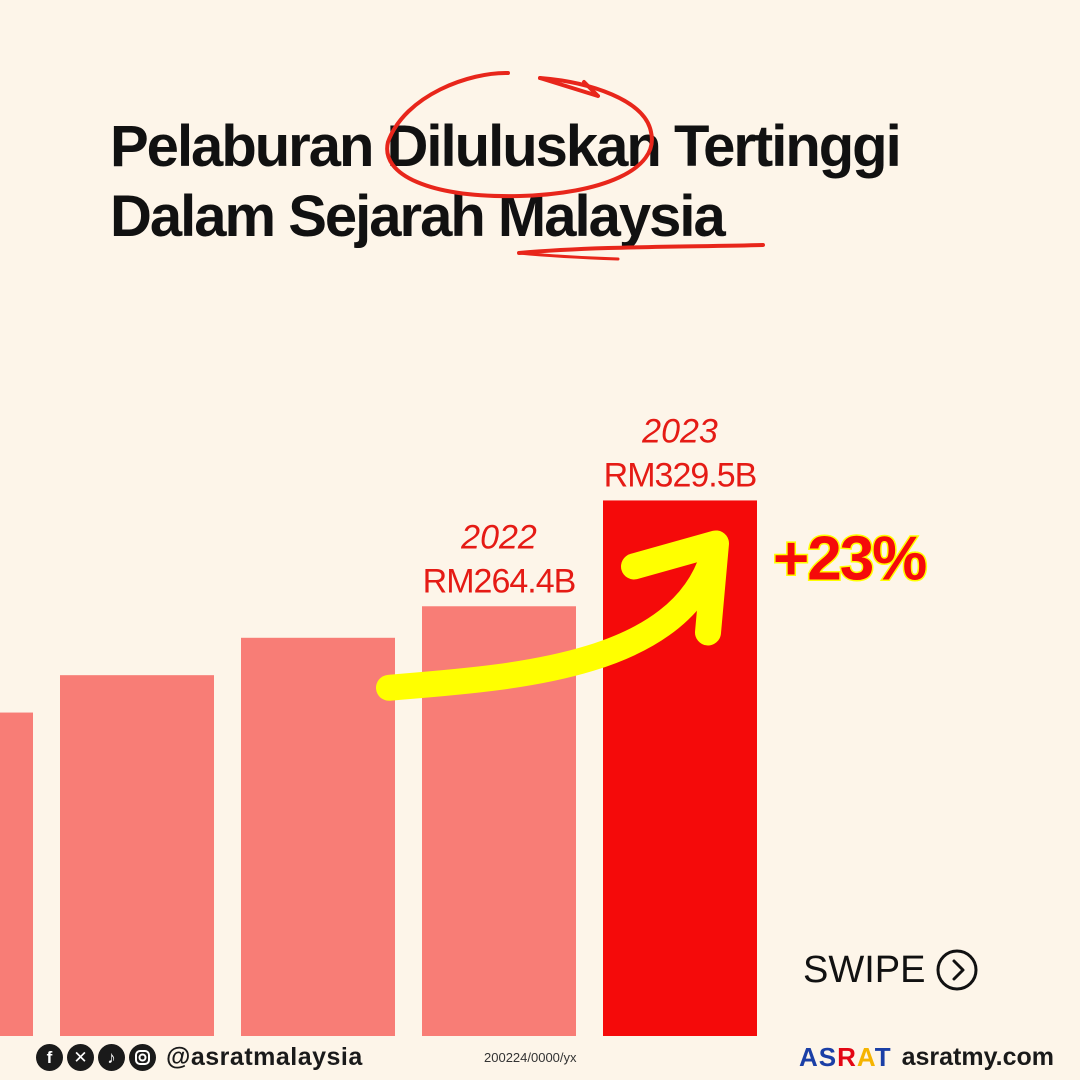 The width and height of the screenshot is (1080, 1080). Describe the element at coordinates (977, 1057) in the screenshot. I see `website-link: asratmy.com` at that location.